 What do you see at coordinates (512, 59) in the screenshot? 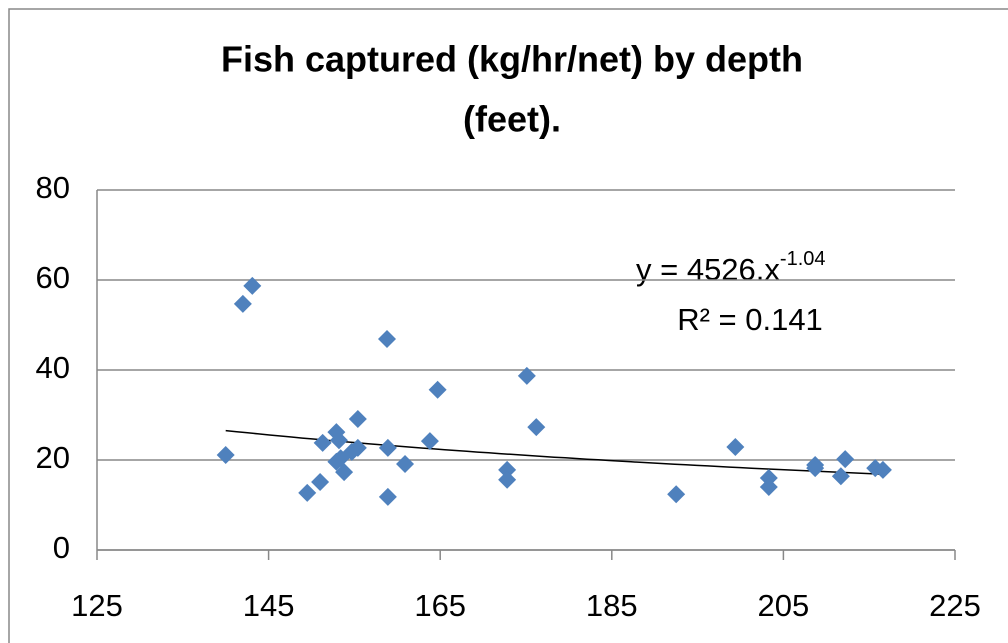
I see `chart-title: Fish captured (kg/hr/net) by depth` at bounding box center [512, 59].